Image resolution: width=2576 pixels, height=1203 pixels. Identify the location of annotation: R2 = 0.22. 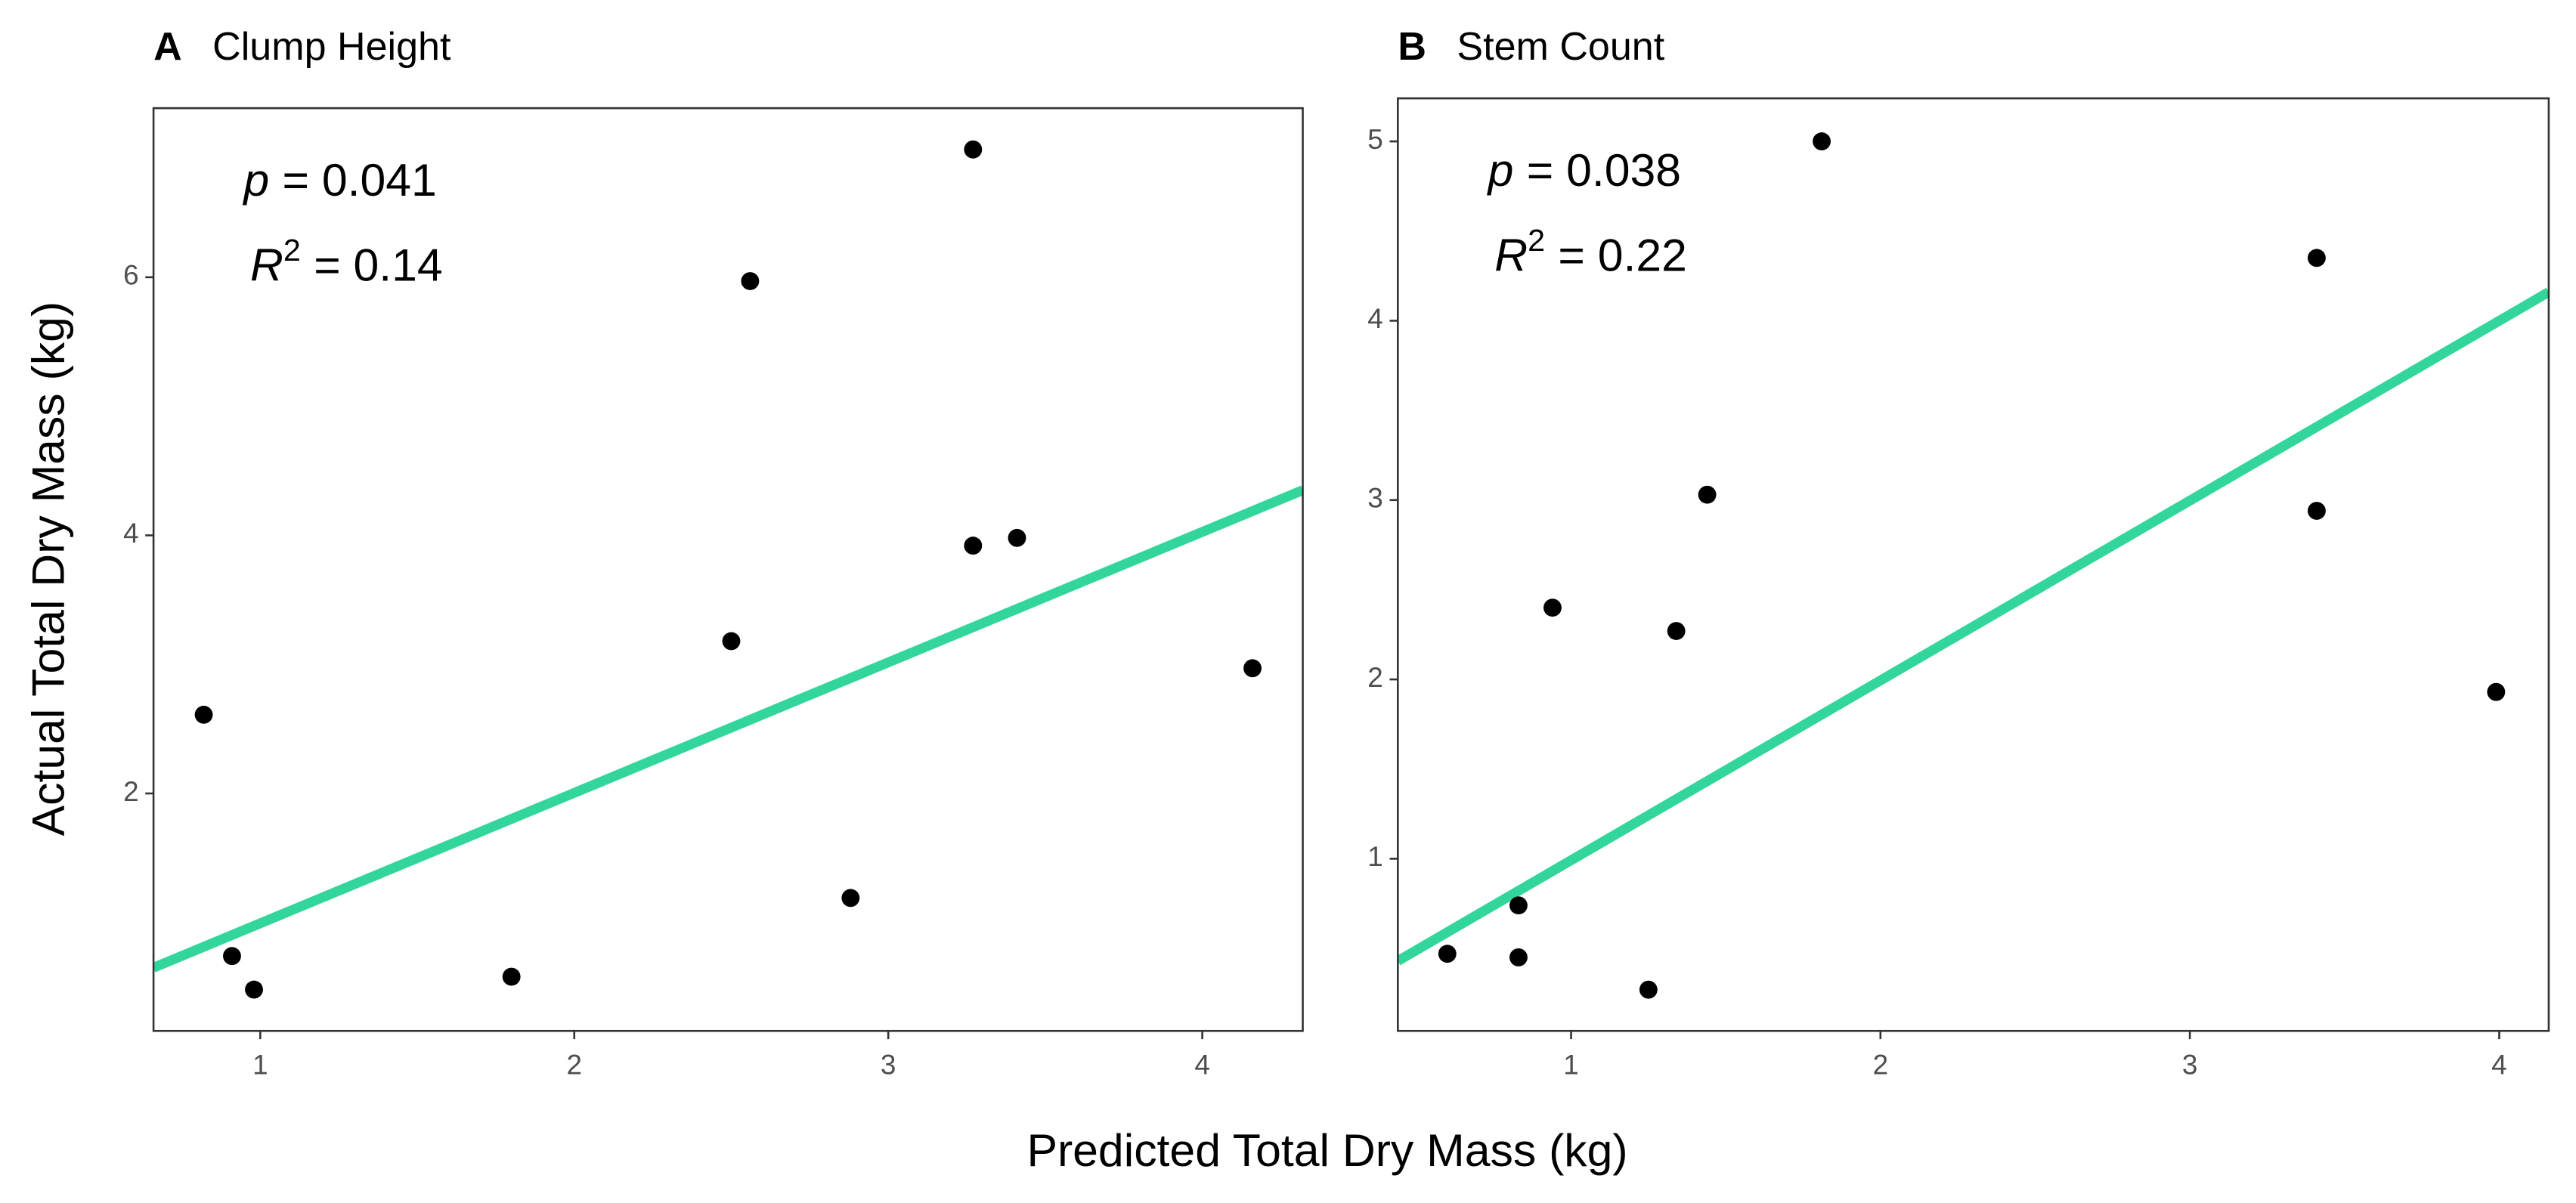
(1590, 252).